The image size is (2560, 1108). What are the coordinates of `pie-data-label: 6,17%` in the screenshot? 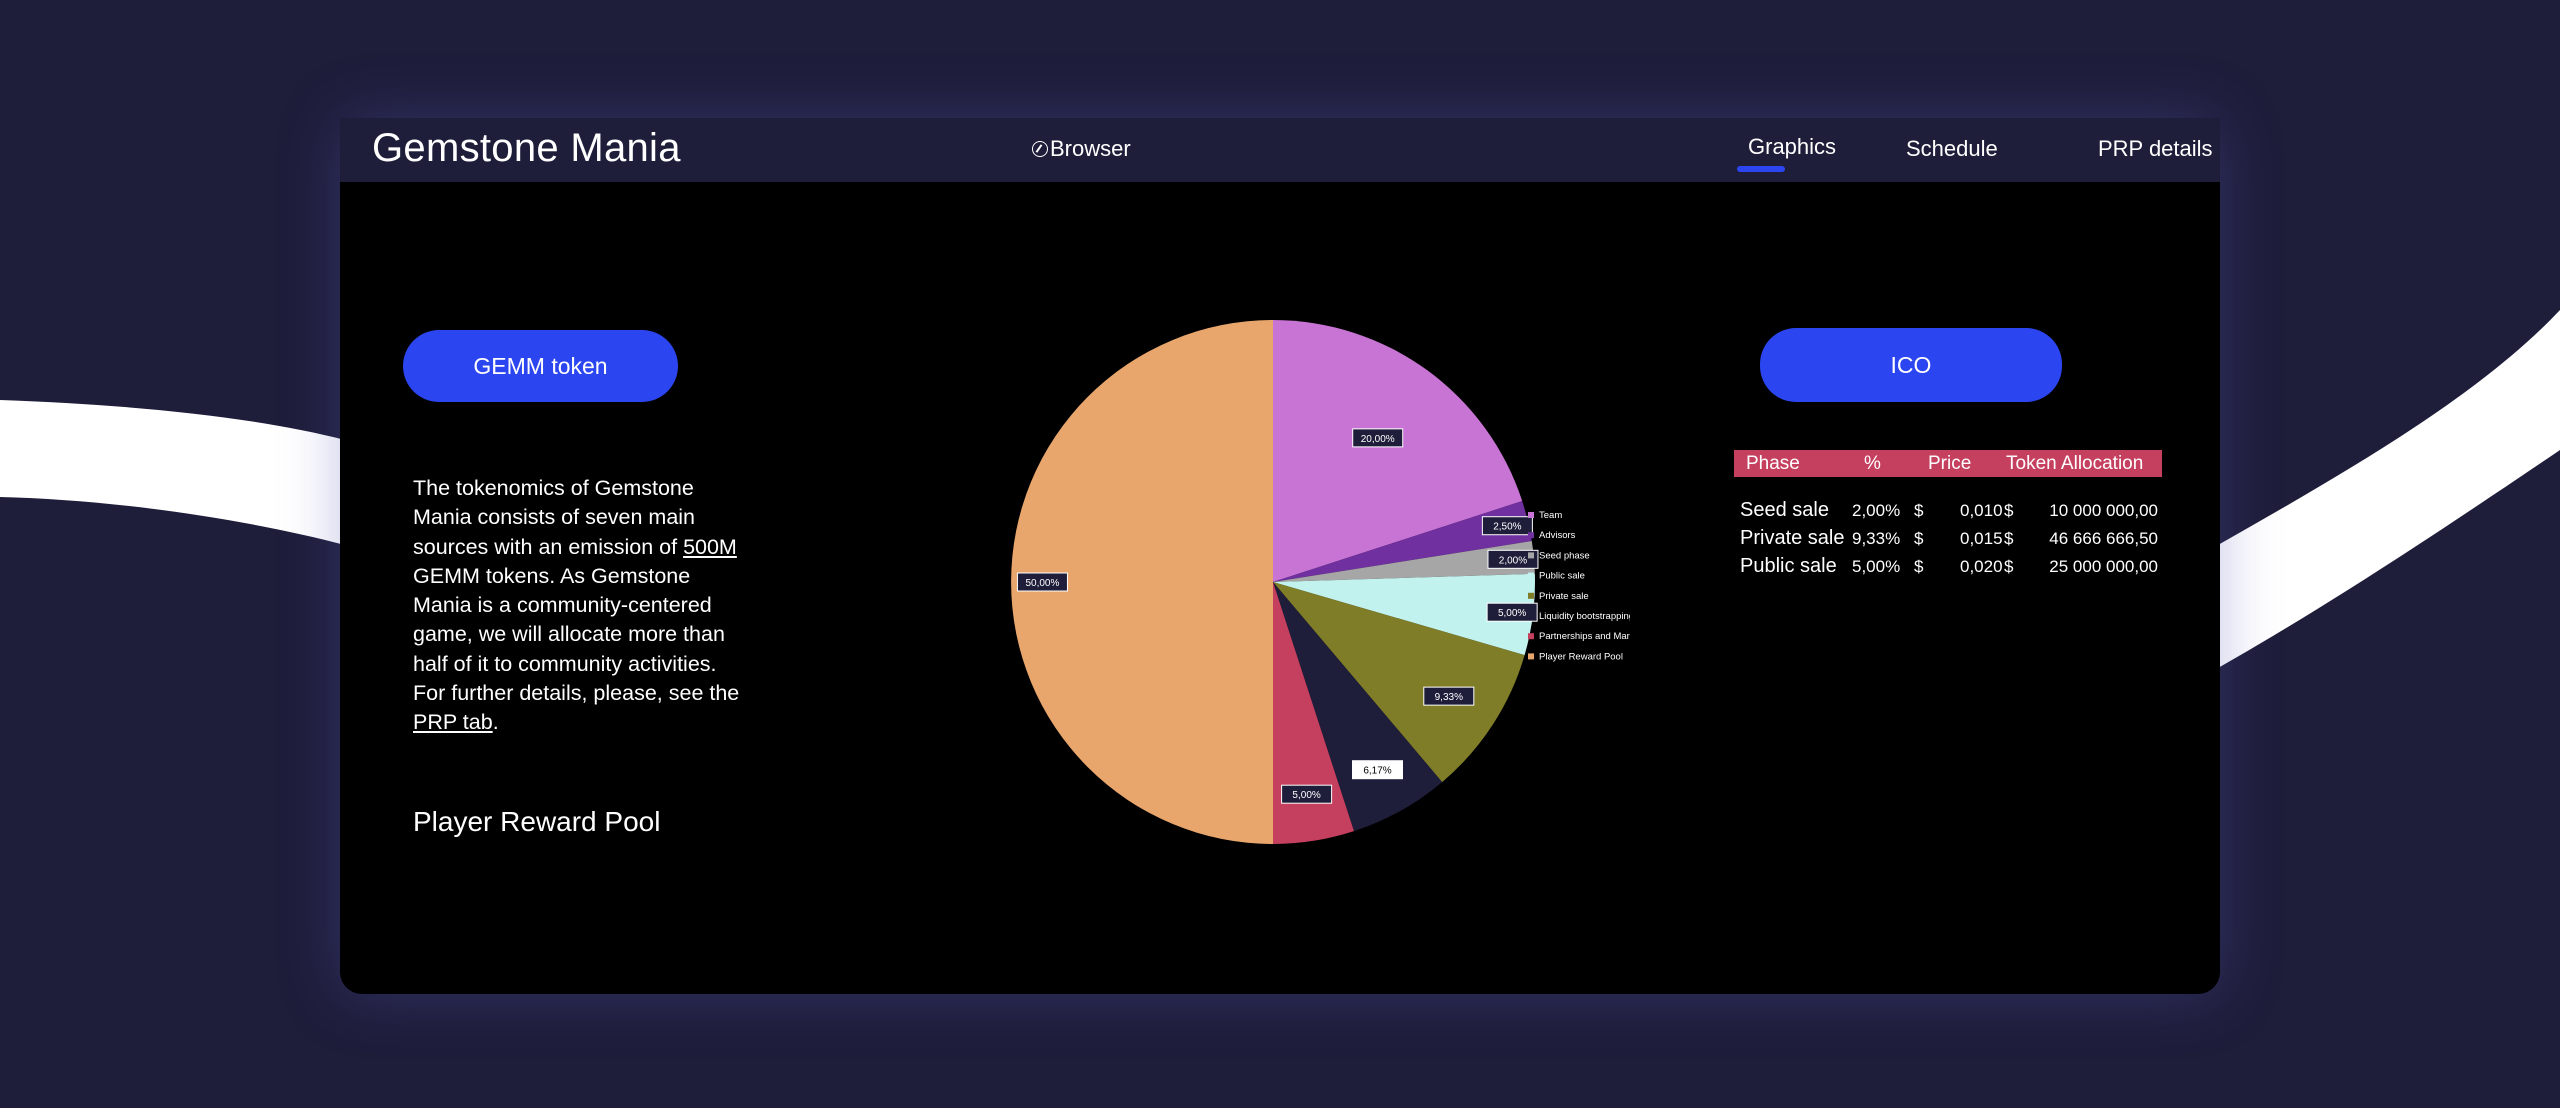 It's located at (1378, 770).